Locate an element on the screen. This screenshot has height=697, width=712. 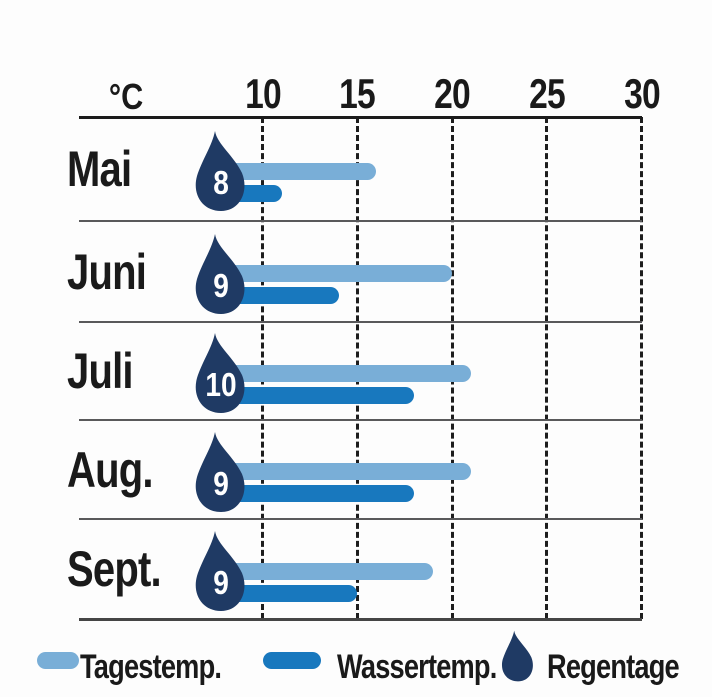
raindrop-icon is located at coordinates (518, 656).